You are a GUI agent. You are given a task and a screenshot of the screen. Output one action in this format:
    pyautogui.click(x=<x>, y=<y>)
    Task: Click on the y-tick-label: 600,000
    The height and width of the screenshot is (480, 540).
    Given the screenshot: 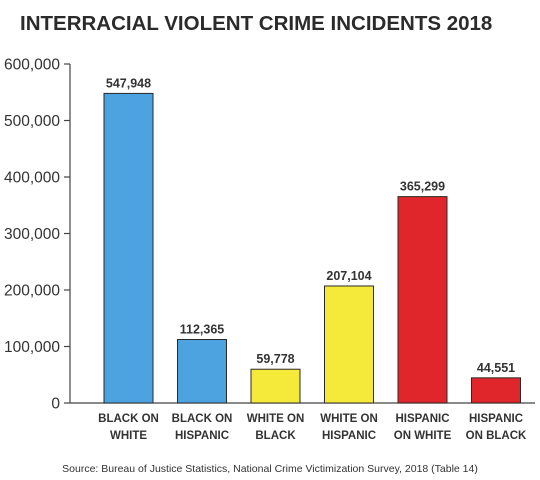 What is the action you would take?
    pyautogui.click(x=32, y=65)
    